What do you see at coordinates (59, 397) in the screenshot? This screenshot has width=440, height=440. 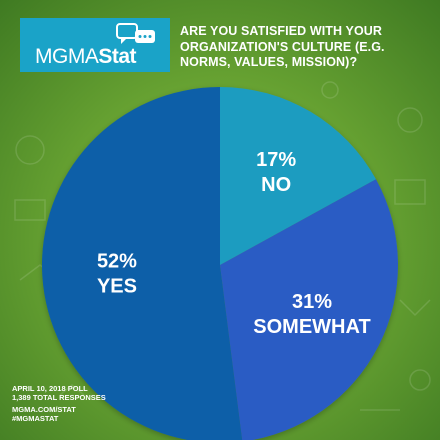 I see `total-responses: 1,389 TOTAL RESPONSES` at bounding box center [59, 397].